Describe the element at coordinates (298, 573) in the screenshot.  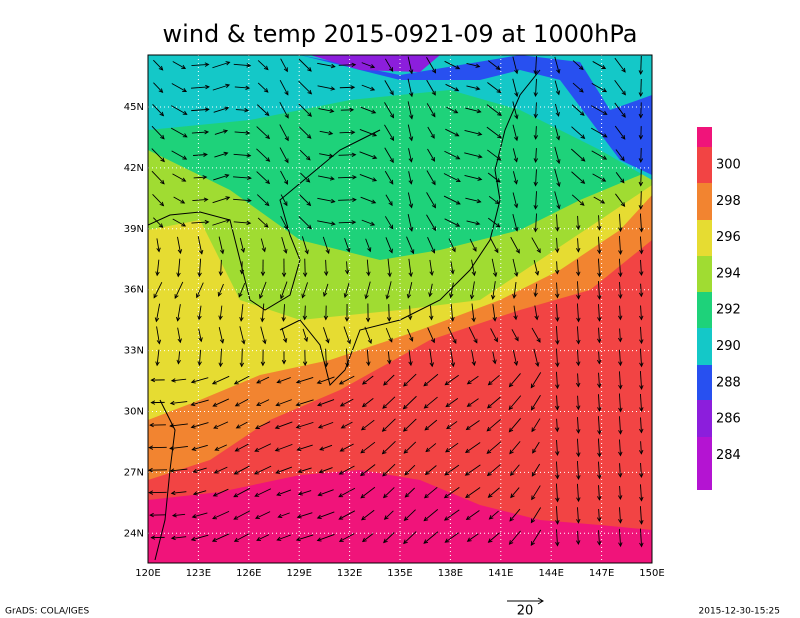
I see `lon-tick-label: 129E` at that location.